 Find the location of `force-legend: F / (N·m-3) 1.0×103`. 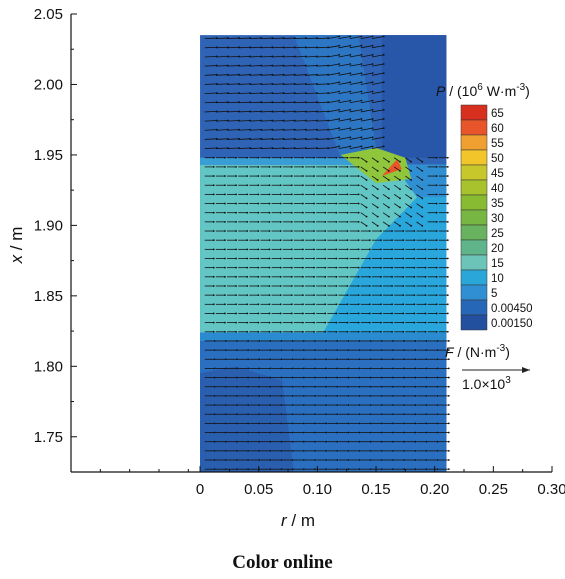

force-legend: F / (N·m-3) 1.0×103 is located at coordinates (487, 367).